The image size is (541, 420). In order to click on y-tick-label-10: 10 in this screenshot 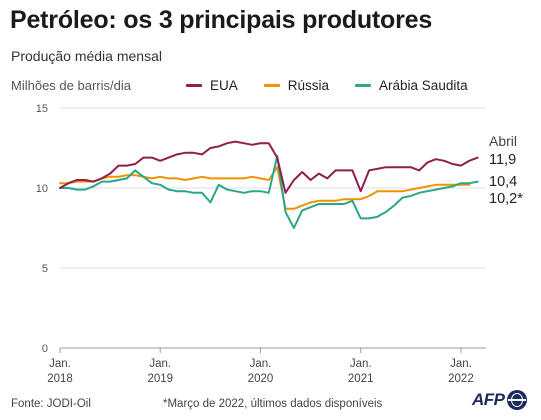, I will do `click(42, 189)`.